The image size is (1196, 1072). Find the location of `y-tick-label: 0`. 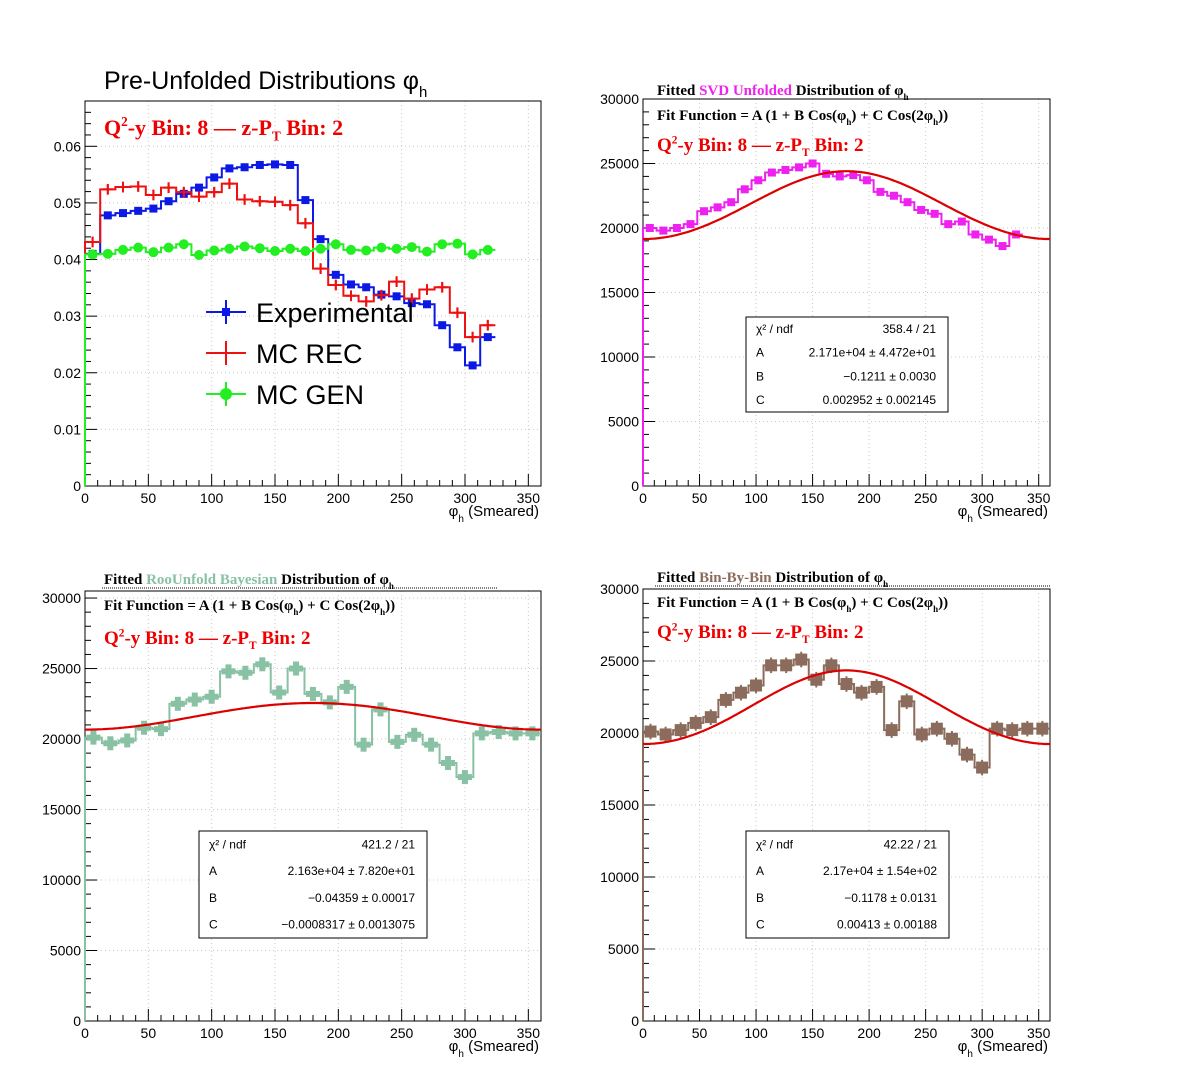

y-tick-label: 0 is located at coordinates (77, 1021).